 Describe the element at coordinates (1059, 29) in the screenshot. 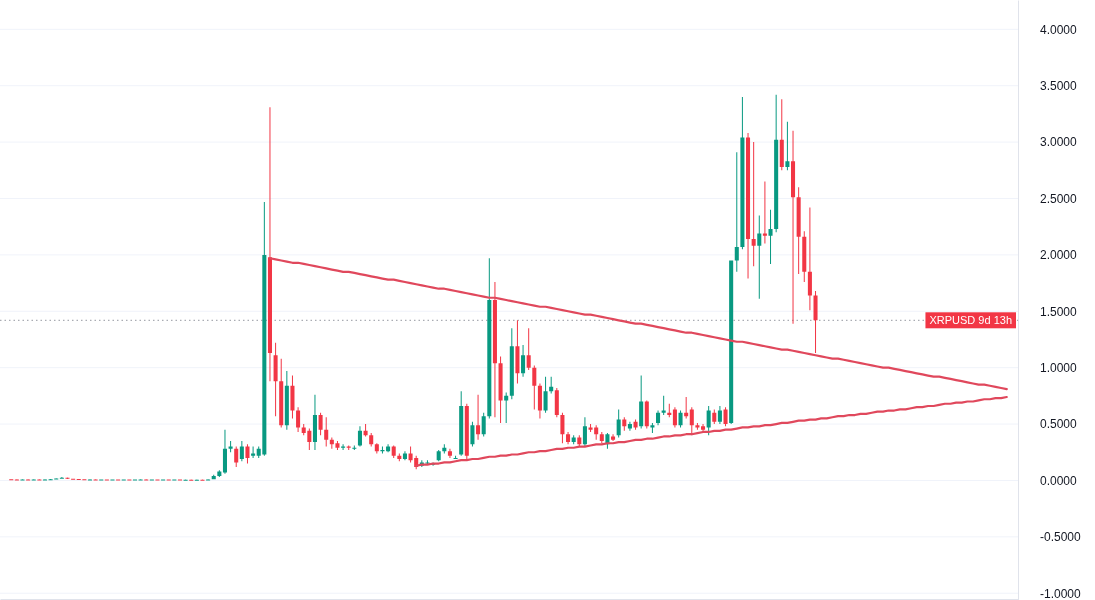

I see `y-tick-label: 4.0000` at that location.